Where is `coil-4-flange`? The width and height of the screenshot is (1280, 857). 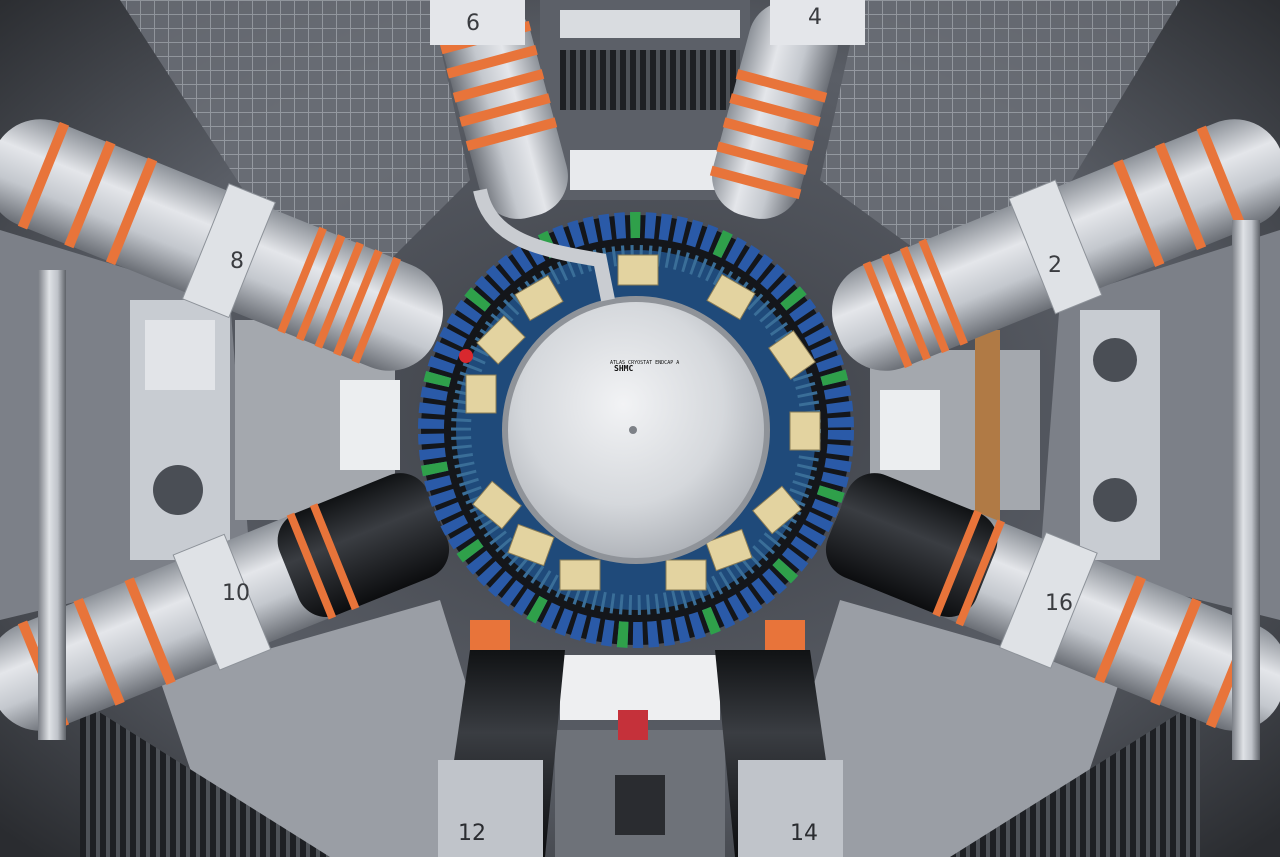 coil-4-flange is located at coordinates (817, 22).